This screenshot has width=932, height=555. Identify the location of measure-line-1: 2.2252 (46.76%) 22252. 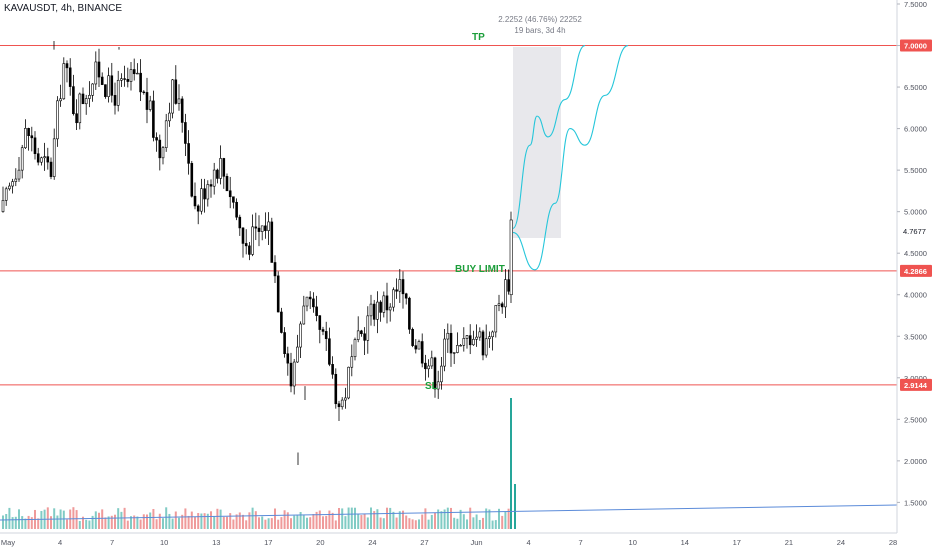
(540, 19).